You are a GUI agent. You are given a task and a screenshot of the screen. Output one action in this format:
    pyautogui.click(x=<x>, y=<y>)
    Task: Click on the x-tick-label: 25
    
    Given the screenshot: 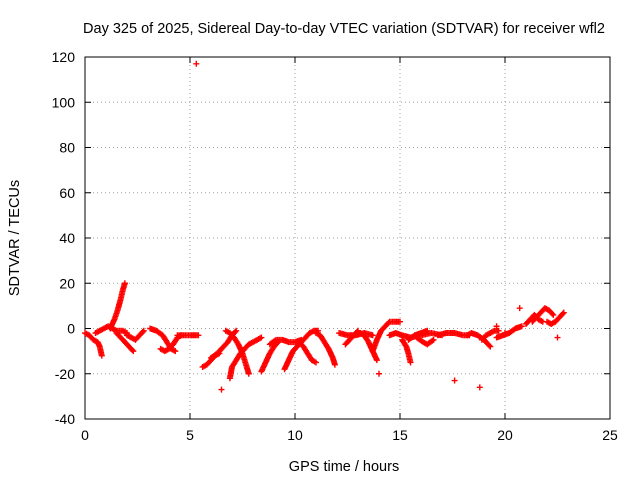 What is the action you would take?
    pyautogui.click(x=610, y=435)
    